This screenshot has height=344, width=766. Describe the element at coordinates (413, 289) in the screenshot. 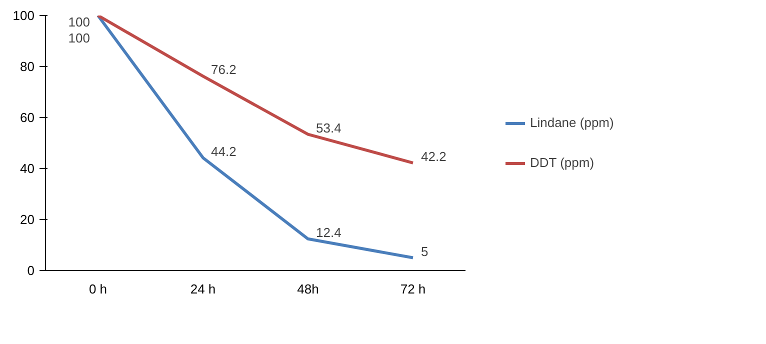

I see `x-tick-label: 72 h` at that location.